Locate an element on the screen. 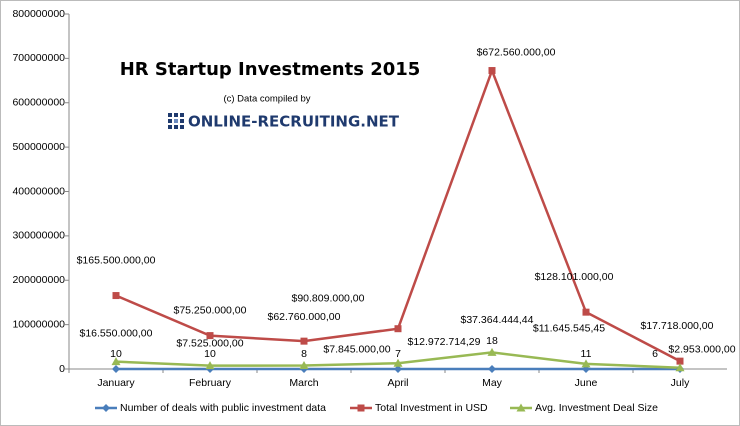 This screenshot has width=740, height=426. x-tick-label: April is located at coordinates (397, 383).